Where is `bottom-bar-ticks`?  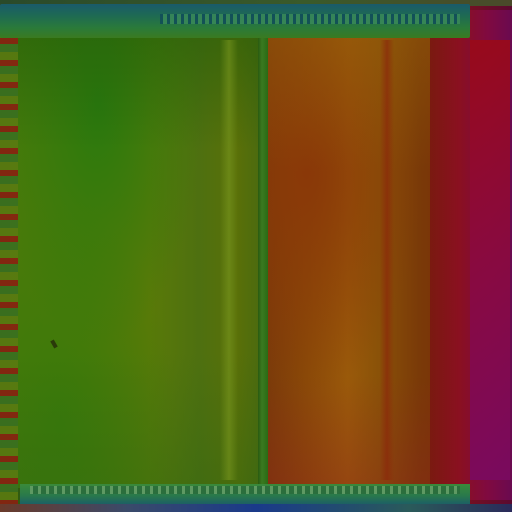 bottom-bar-ticks is located at coordinates (245, 490).